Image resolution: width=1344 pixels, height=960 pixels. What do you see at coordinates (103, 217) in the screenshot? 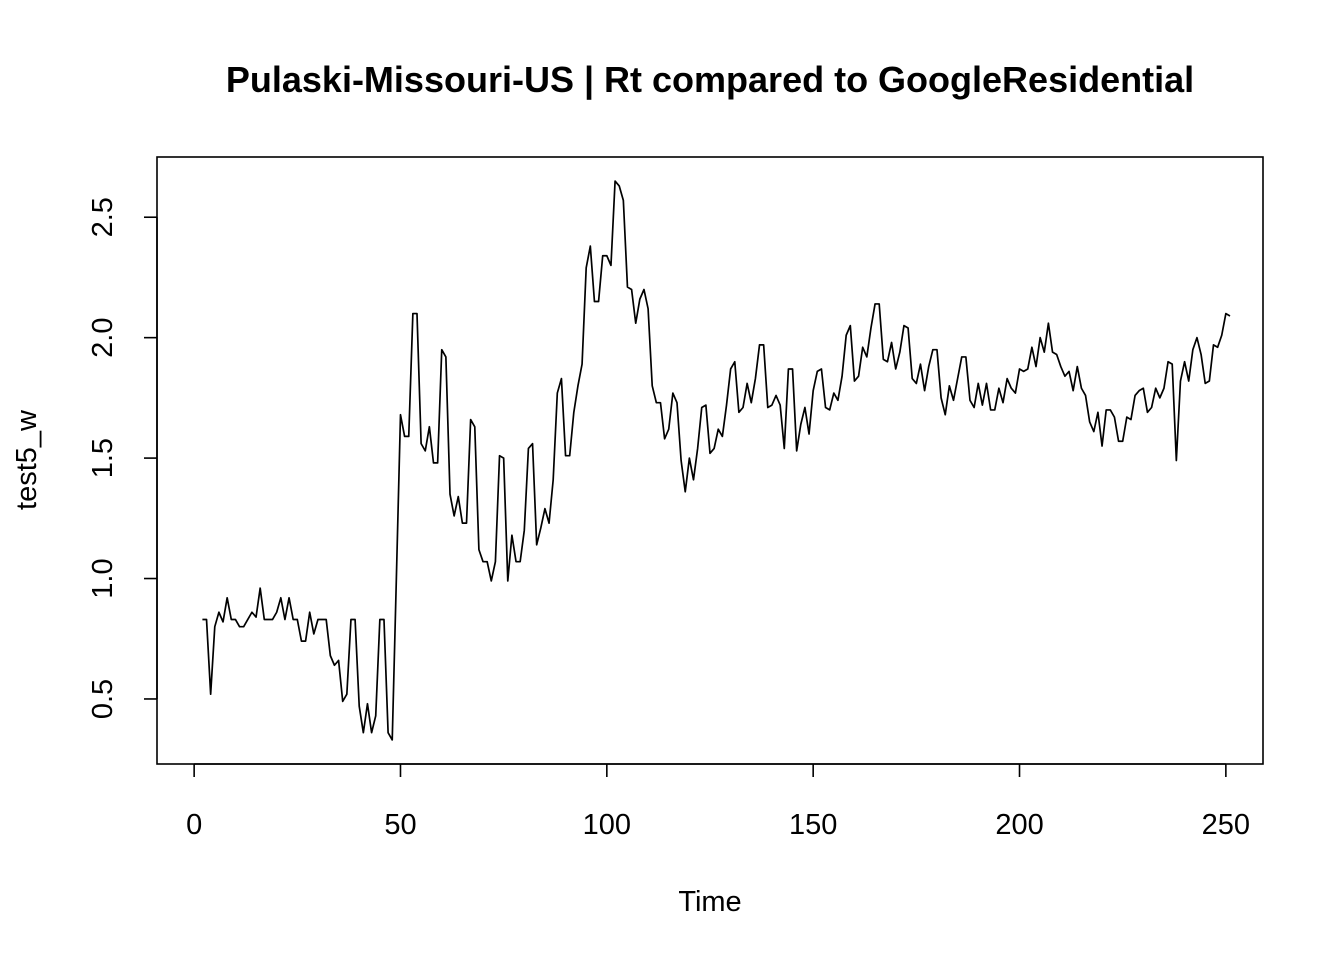
I see `y-tick-label: 2.5` at bounding box center [103, 217].